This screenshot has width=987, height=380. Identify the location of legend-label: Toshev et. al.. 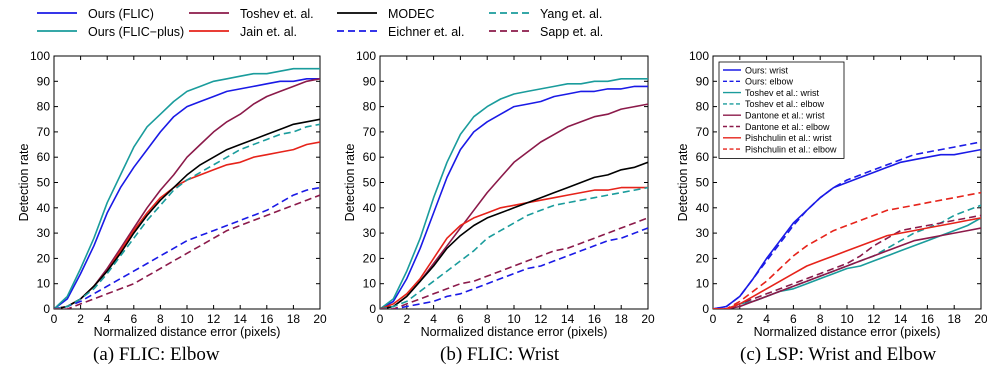
(277, 14).